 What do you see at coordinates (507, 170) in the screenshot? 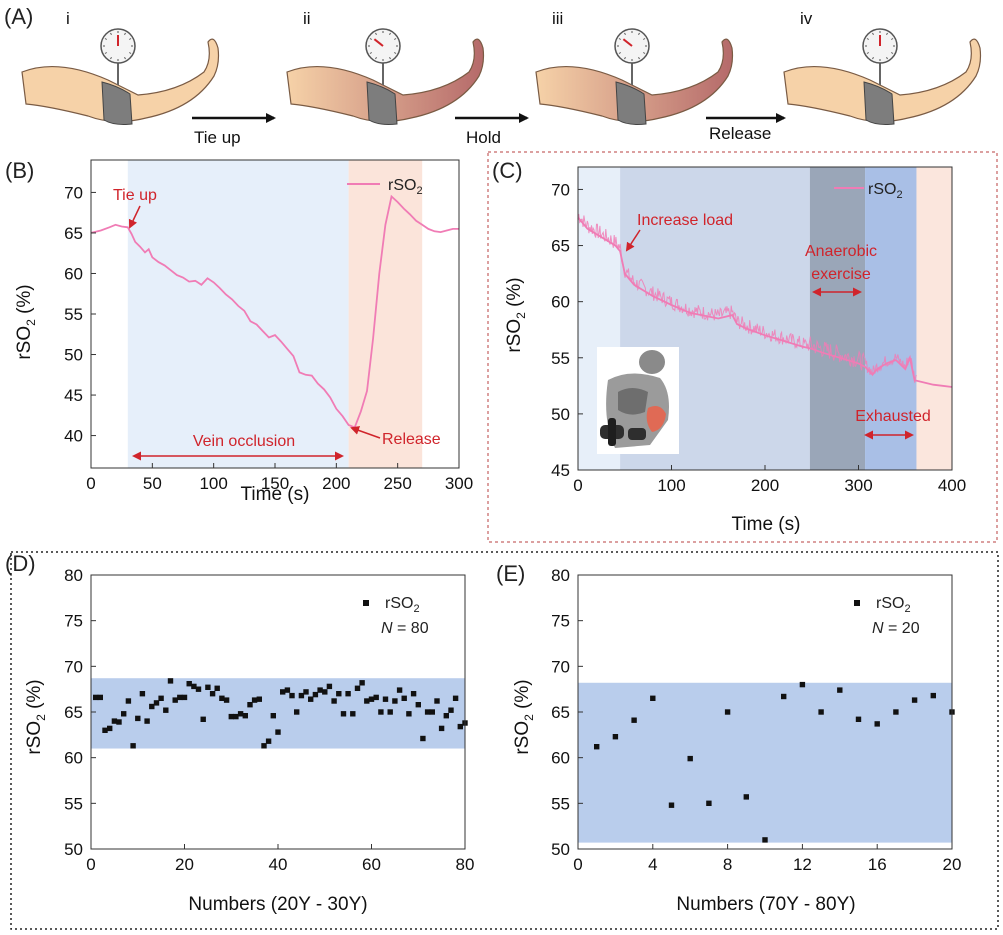
I see `panel-c-letter: (C)` at bounding box center [507, 170].